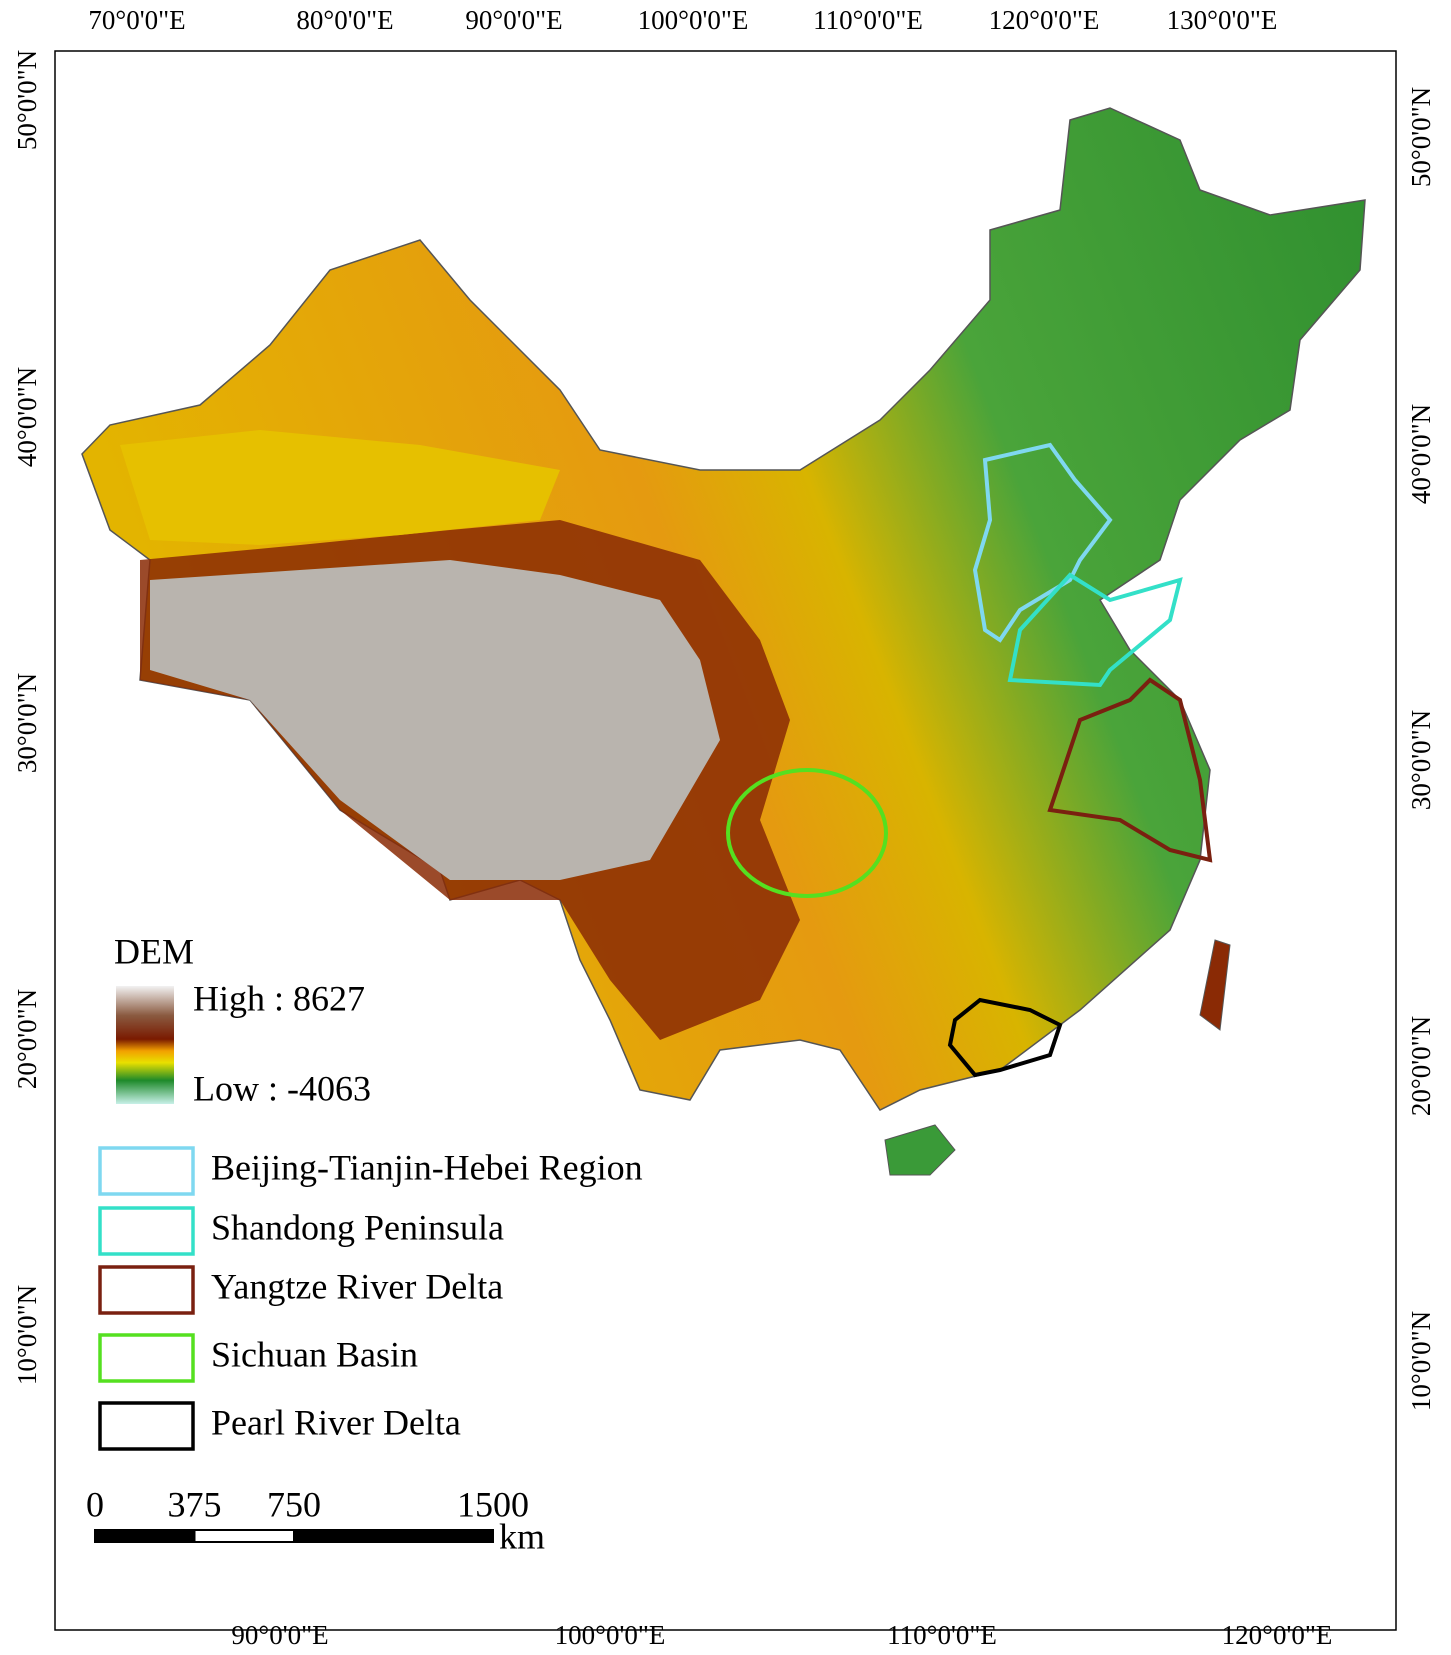  I want to click on scale-label: 375, so click(195, 1504).